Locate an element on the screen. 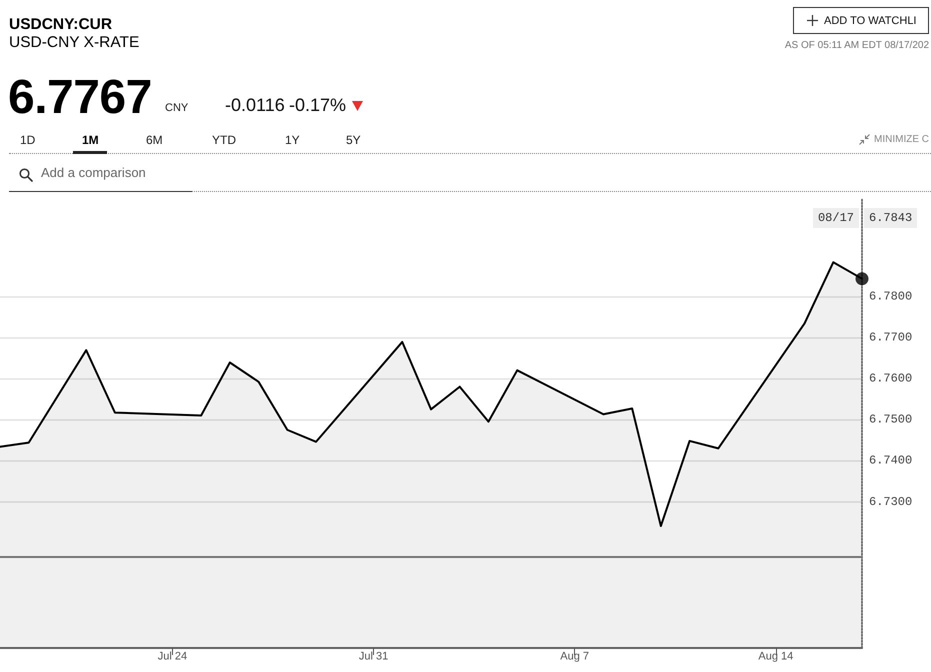 Image resolution: width=931 pixels, height=672 pixels. text: 6.7767 is located at coordinates (80, 97).